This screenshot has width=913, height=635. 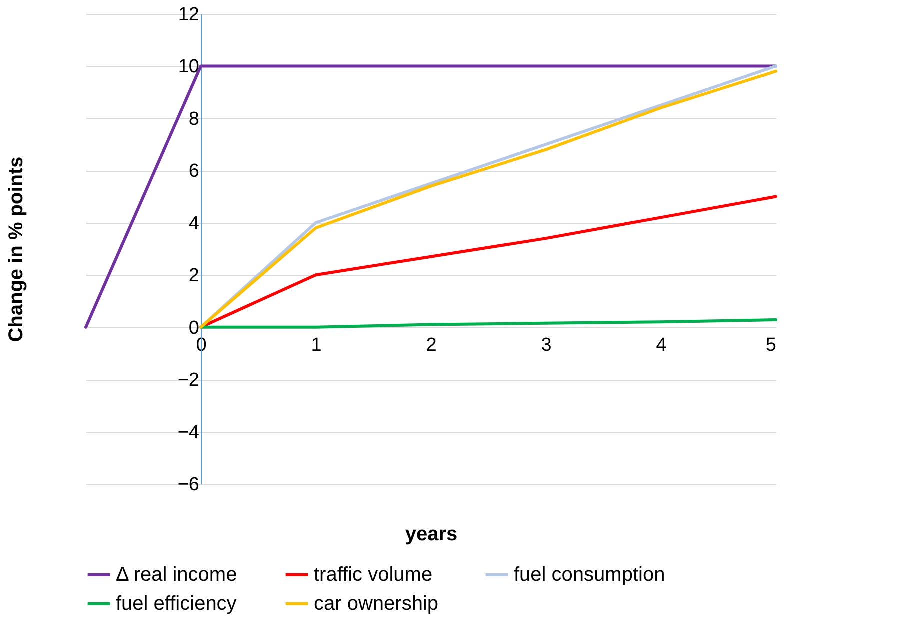 What do you see at coordinates (177, 575) in the screenshot?
I see `legend-label: Δ real income` at bounding box center [177, 575].